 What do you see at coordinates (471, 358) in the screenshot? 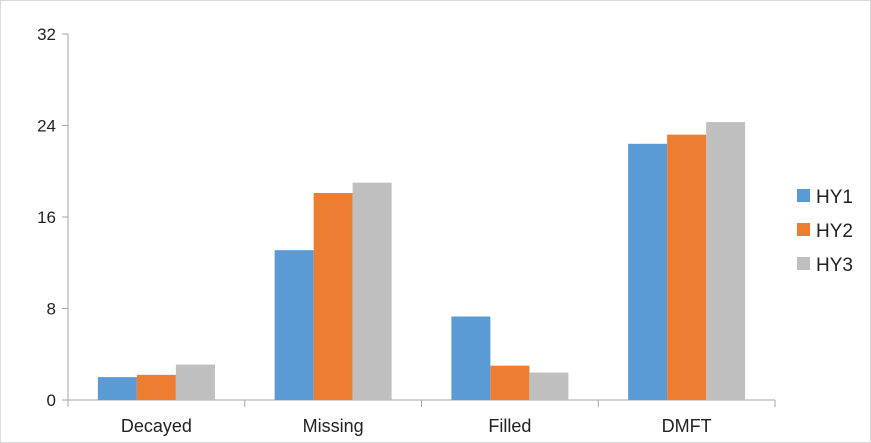
I see `bar-hy1-filled` at bounding box center [471, 358].